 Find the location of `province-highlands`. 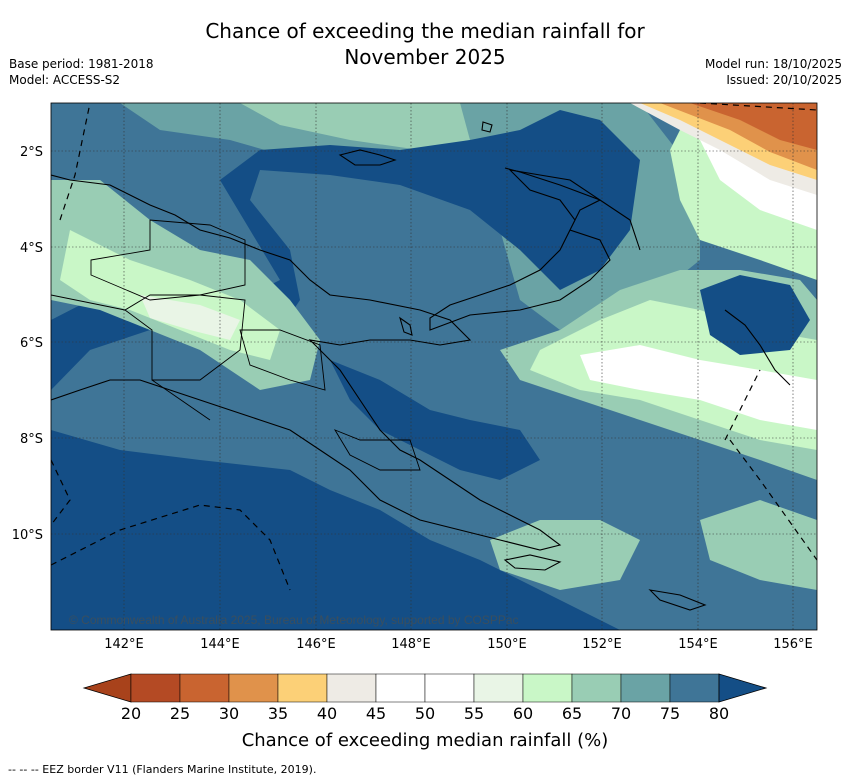

province-highlands is located at coordinates (282, 360).